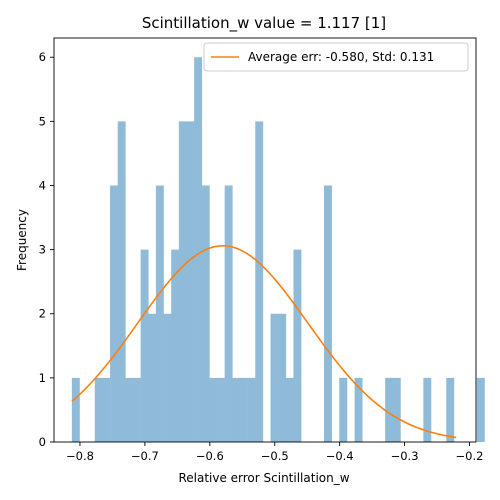  What do you see at coordinates (22, 240) in the screenshot?
I see `y-axis-label: Frequency` at bounding box center [22, 240].